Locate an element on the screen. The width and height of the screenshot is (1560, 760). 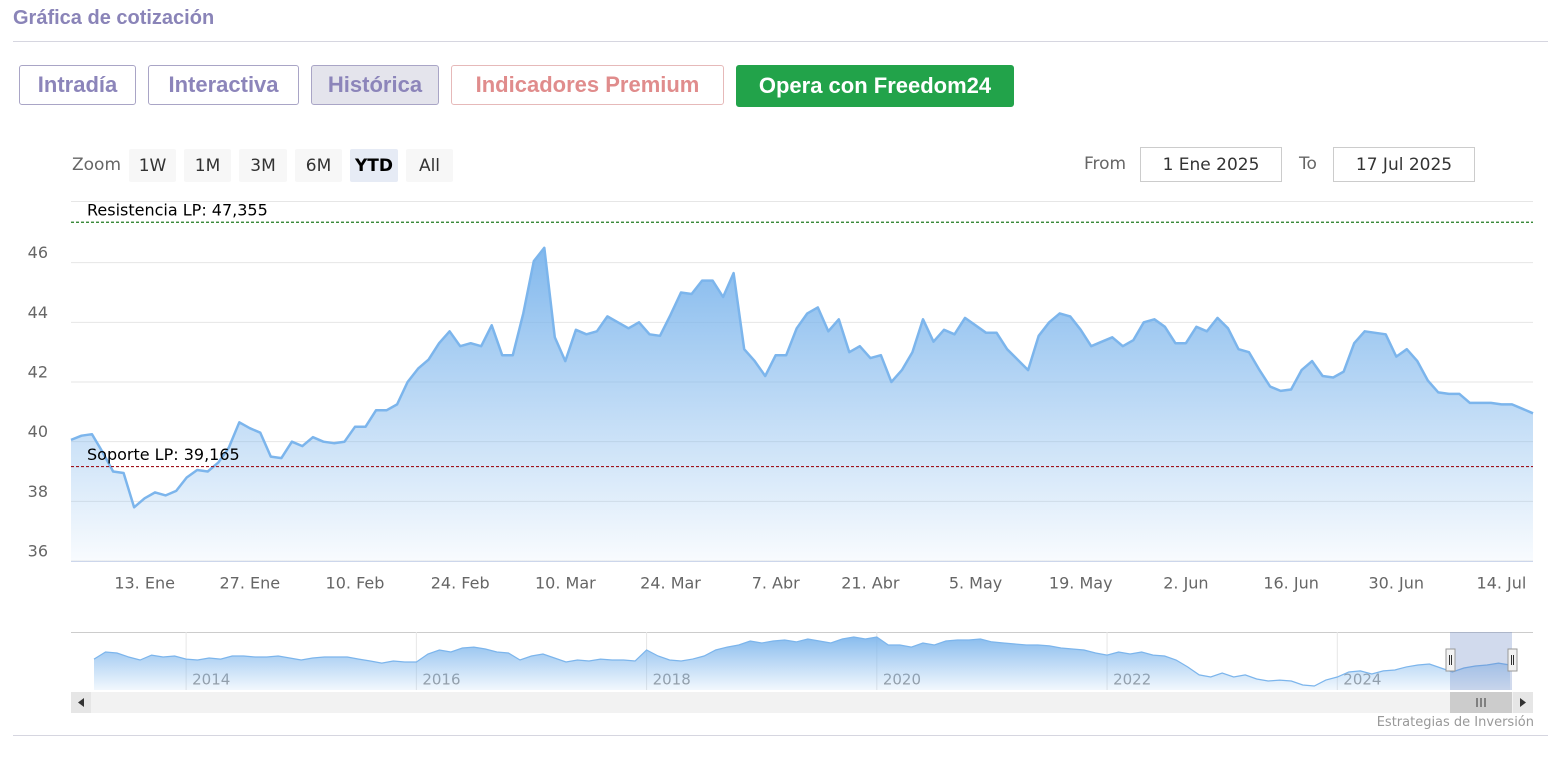
y-tick-label: 40 is located at coordinates (38, 431).